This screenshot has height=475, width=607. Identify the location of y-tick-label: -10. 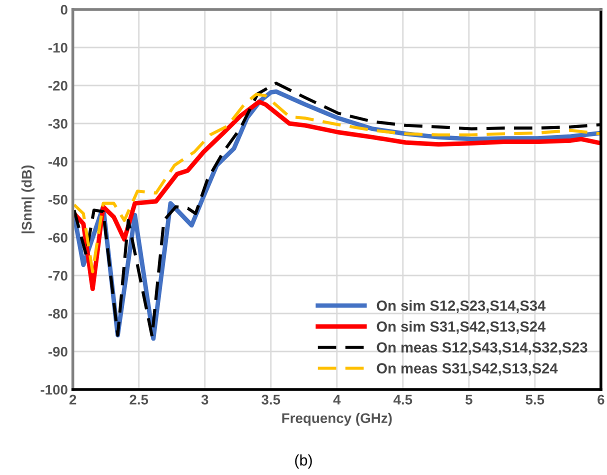
(58, 47).